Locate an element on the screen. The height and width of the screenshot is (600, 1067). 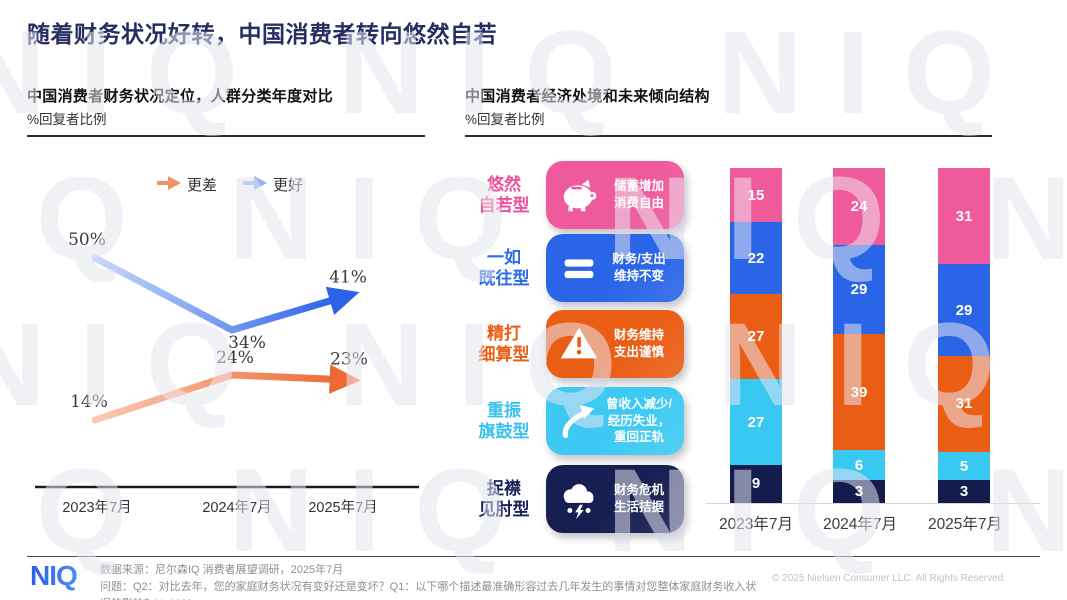
category-card: 财务/支出 维持不变 is located at coordinates (615, 268).